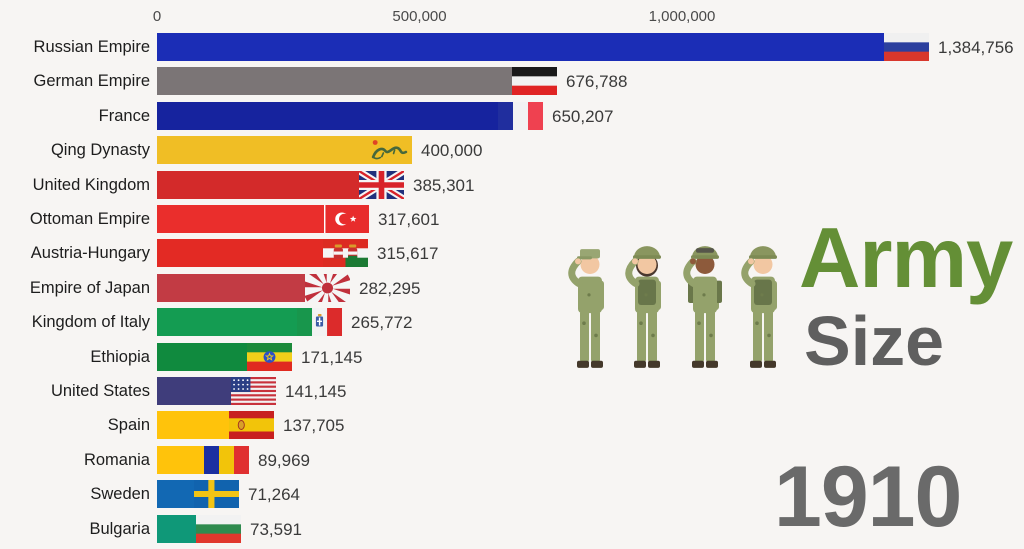 This screenshot has height=549, width=1024. I want to click on bar-row: France 650,207, so click(512, 116).